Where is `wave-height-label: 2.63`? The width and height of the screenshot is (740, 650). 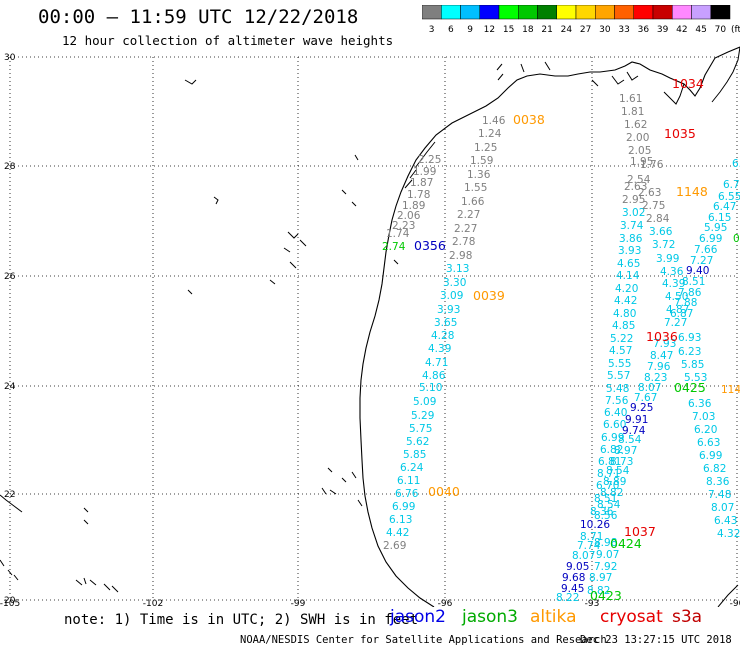 wave-height-label: 2.63 is located at coordinates (649, 193).